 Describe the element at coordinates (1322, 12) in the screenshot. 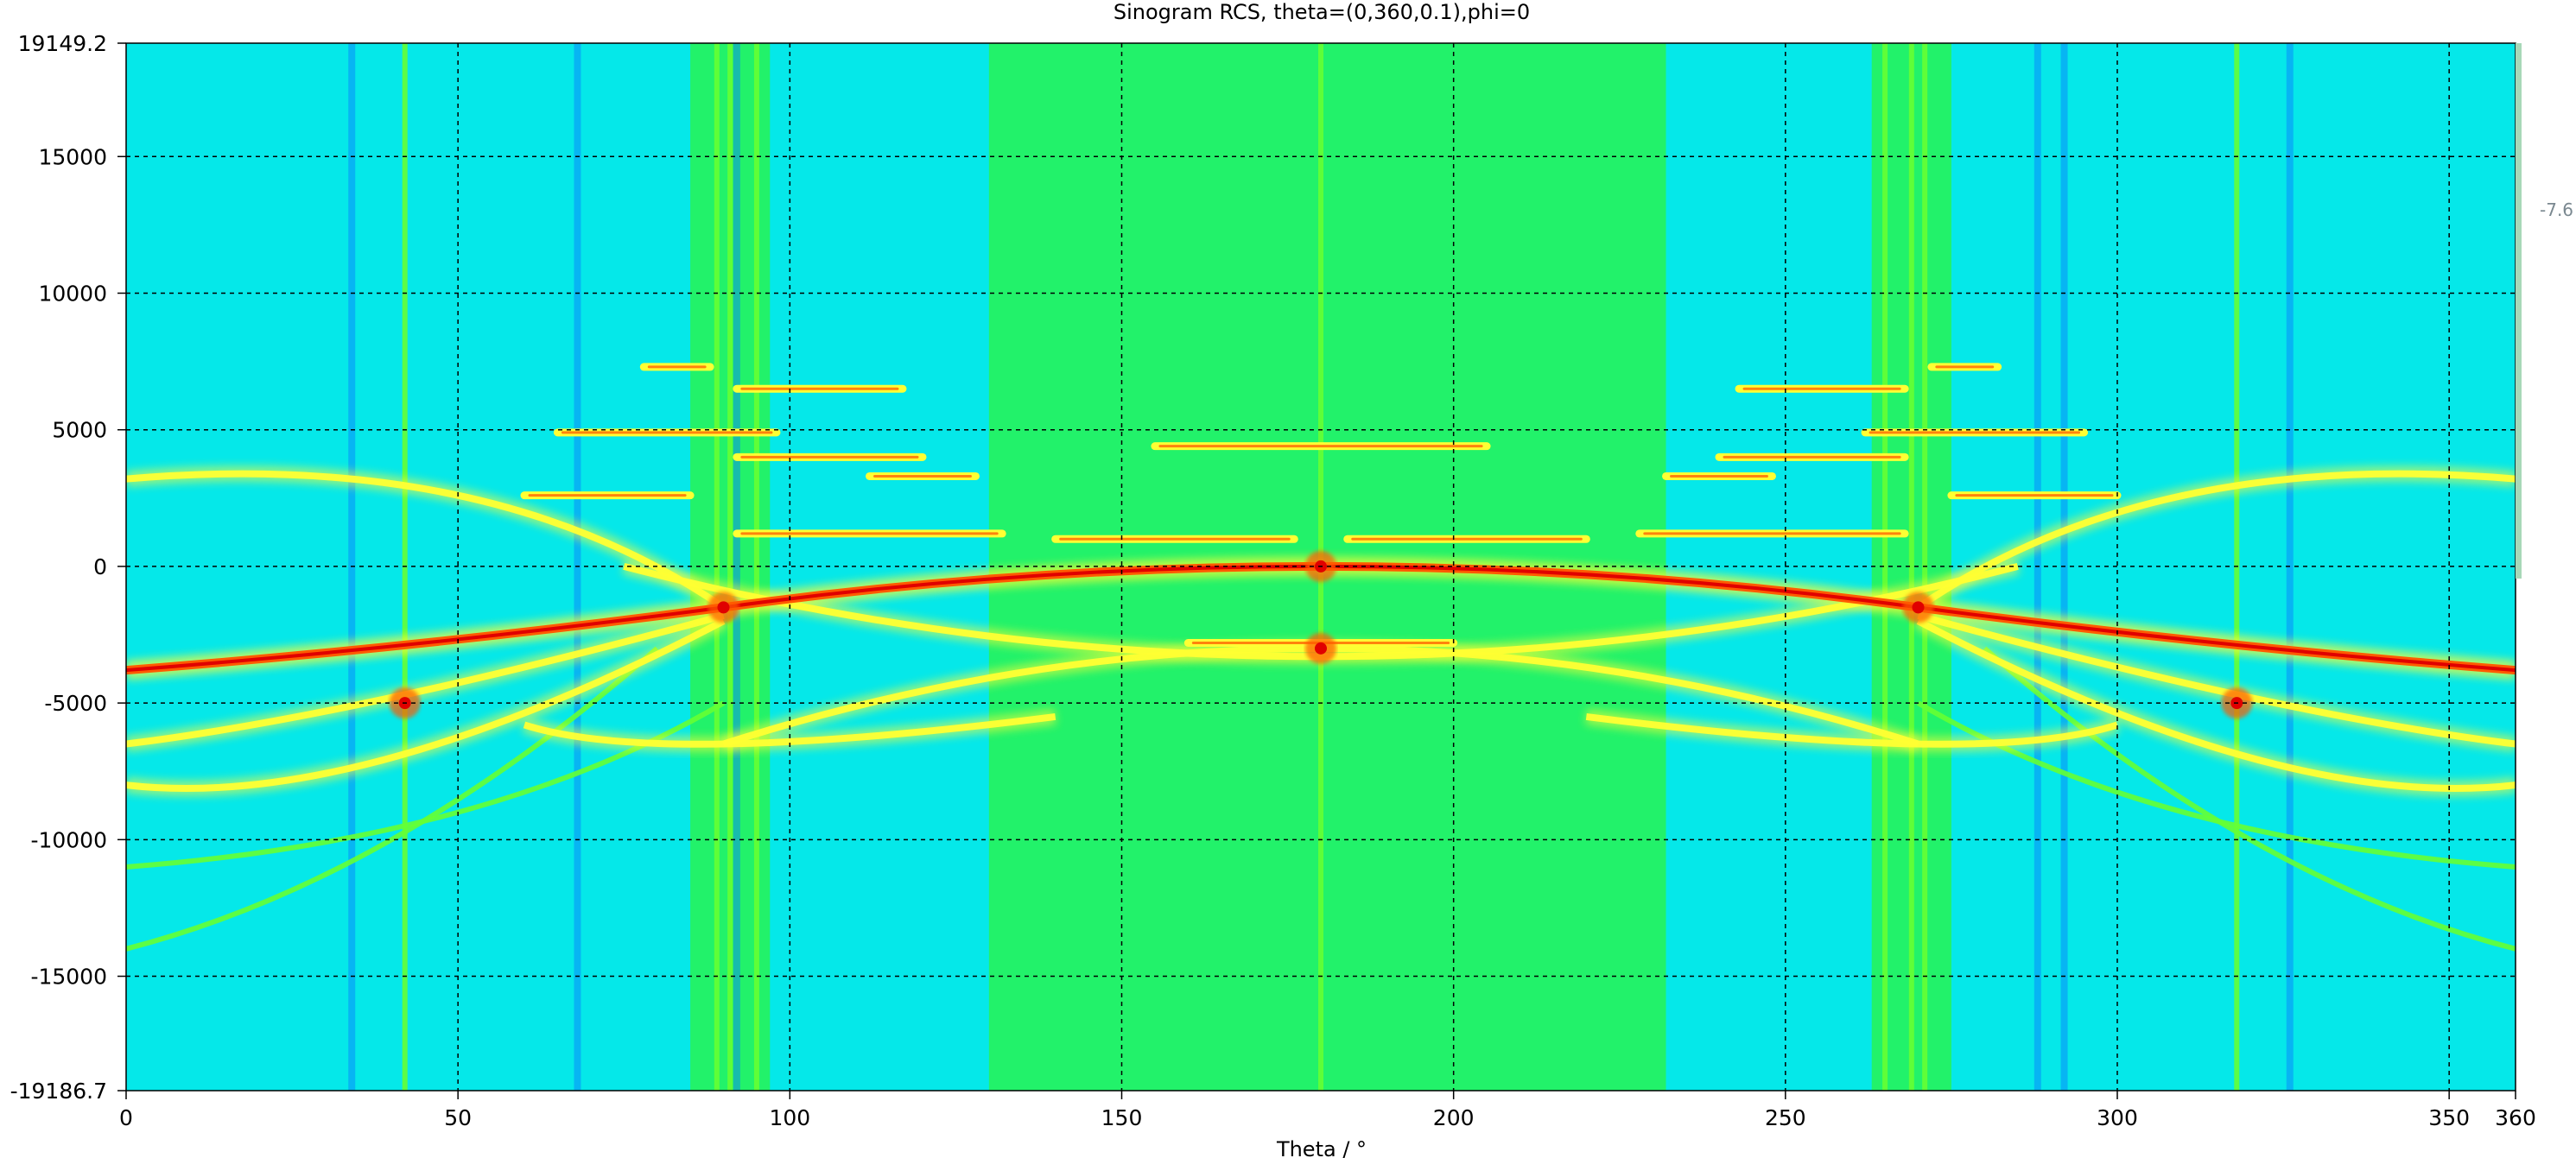

I see `chart-title: Sinogram RCS, theta=(0,360,0.1),phi=0` at that location.